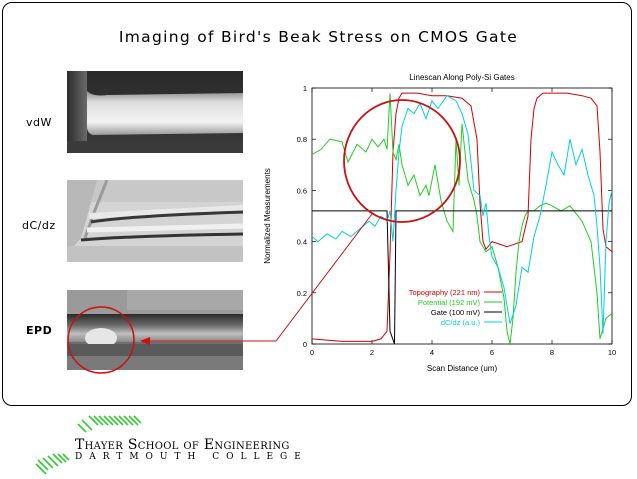 This screenshot has height=479, width=637. Describe the element at coordinates (432, 352) in the screenshot. I see `x-tick-label: 4` at that location.